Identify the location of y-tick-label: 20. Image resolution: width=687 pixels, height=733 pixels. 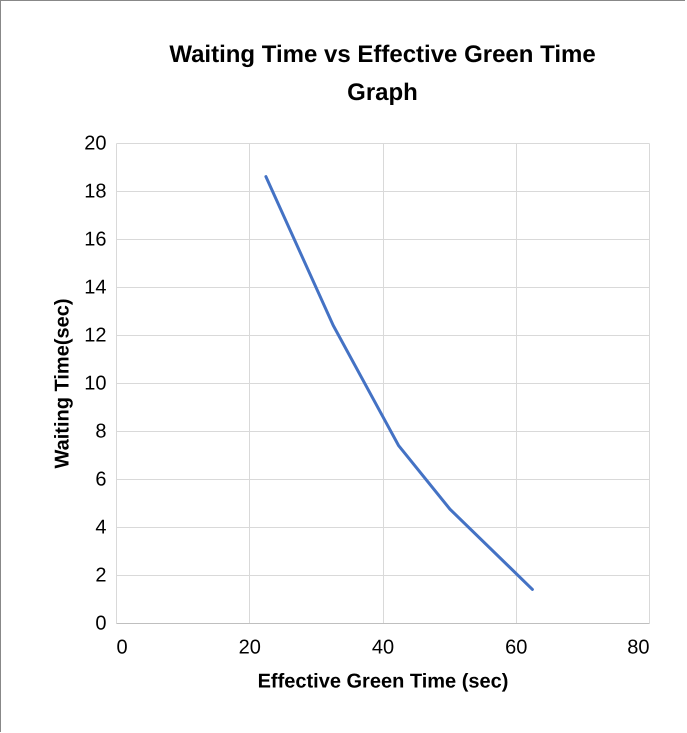
(95, 143).